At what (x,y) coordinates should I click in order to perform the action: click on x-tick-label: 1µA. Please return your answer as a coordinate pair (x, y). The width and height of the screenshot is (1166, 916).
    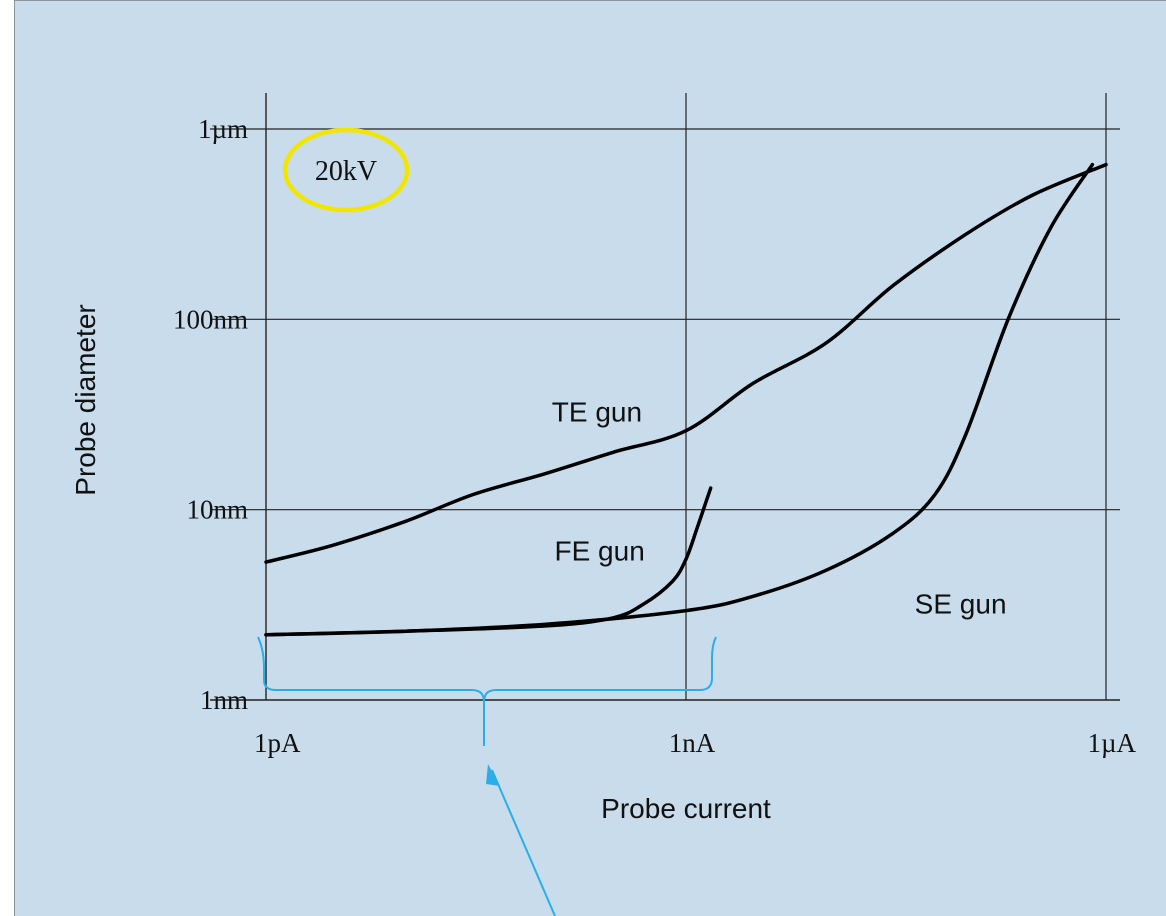
    Looking at the image, I should click on (1111, 743).